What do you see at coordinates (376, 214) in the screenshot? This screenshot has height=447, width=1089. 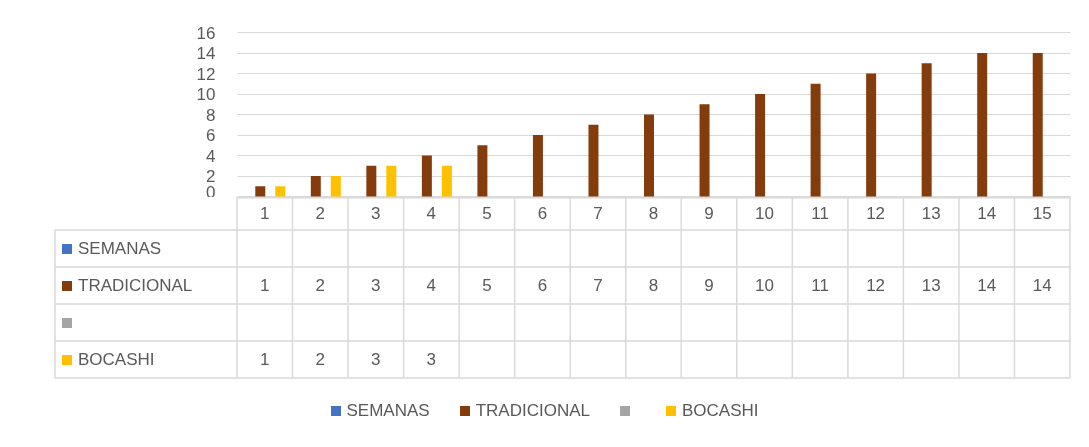 I see `x-tick-label: 3` at bounding box center [376, 214].